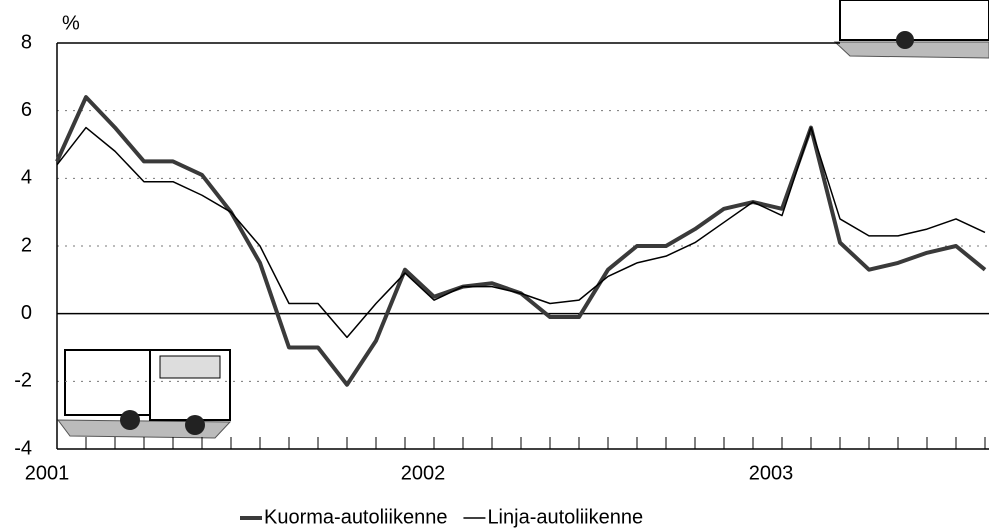  What do you see at coordinates (771, 473) in the screenshot?
I see `x-tick-label: 2003` at bounding box center [771, 473].